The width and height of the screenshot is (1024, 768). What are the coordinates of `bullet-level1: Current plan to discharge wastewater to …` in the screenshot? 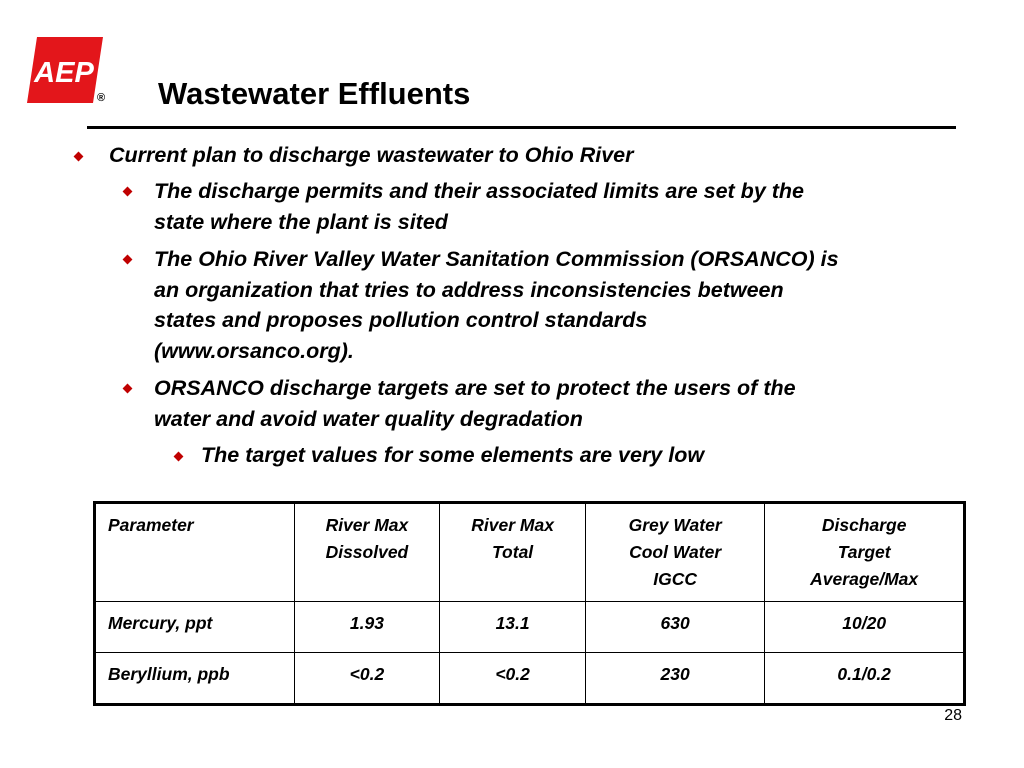 It's located at (371, 155).